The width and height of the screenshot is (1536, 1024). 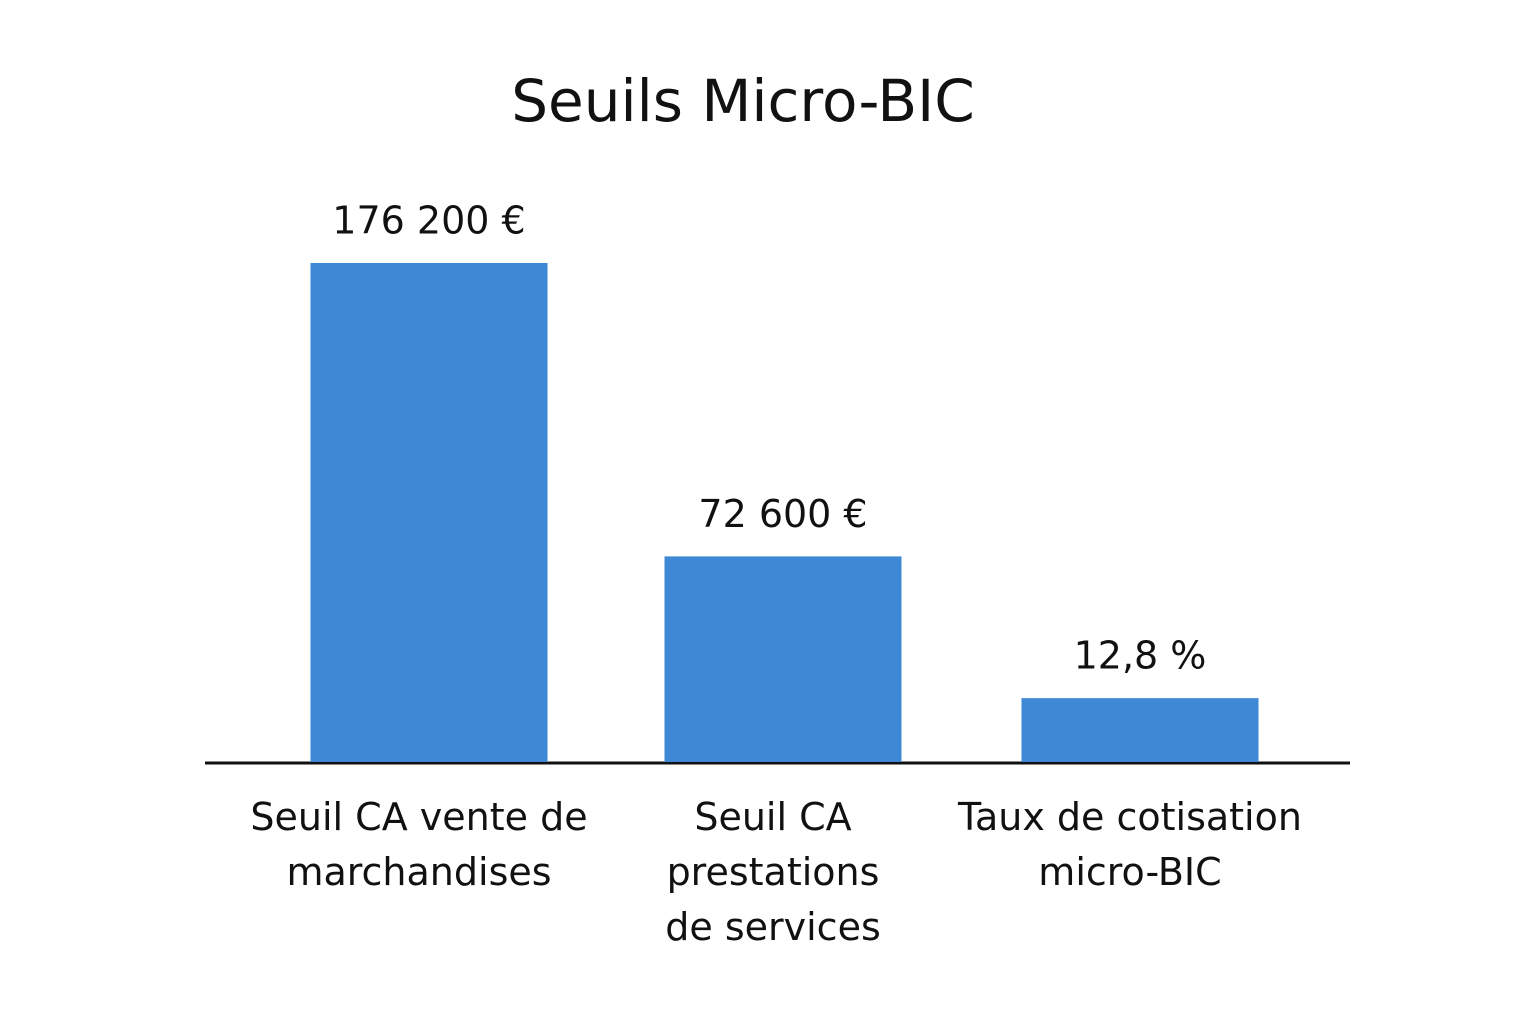 I want to click on x-tick-label: Taux de cotisation micro-BIC, so click(x=1130, y=844).